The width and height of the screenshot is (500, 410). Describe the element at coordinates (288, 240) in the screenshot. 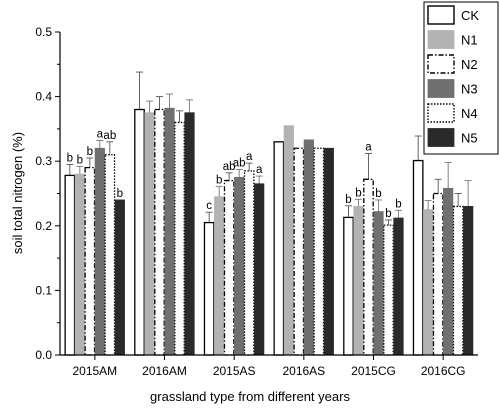

I see `bar-n1-2016as` at that location.